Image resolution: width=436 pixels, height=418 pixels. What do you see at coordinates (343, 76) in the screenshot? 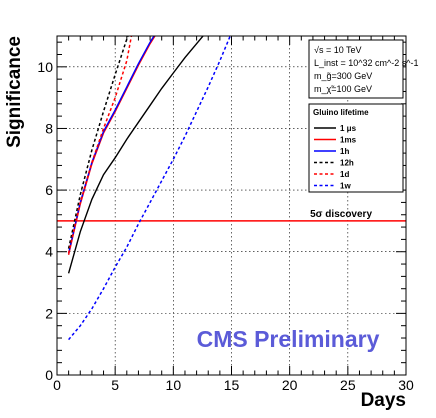
I see `info-gluino-mass: m_g̃=300 GeV` at bounding box center [343, 76].